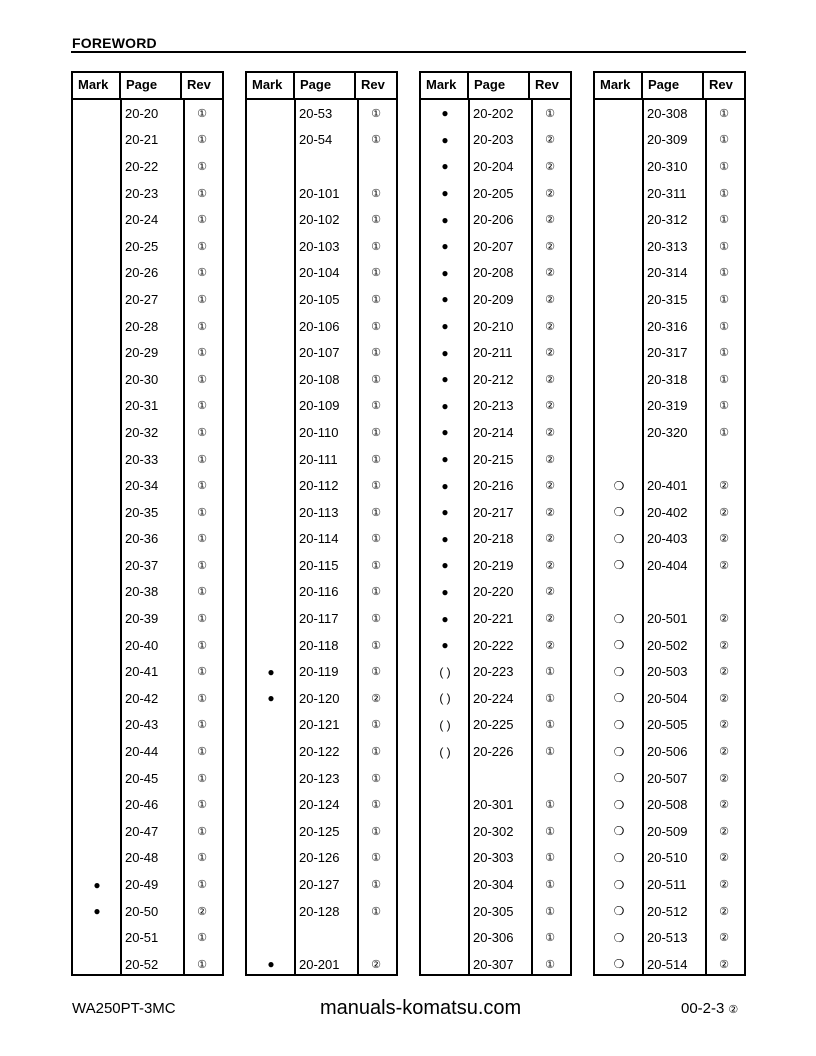 The width and height of the screenshot is (816, 1056). Describe the element at coordinates (493, 166) in the screenshot. I see `page-cell: 20-204` at that location.